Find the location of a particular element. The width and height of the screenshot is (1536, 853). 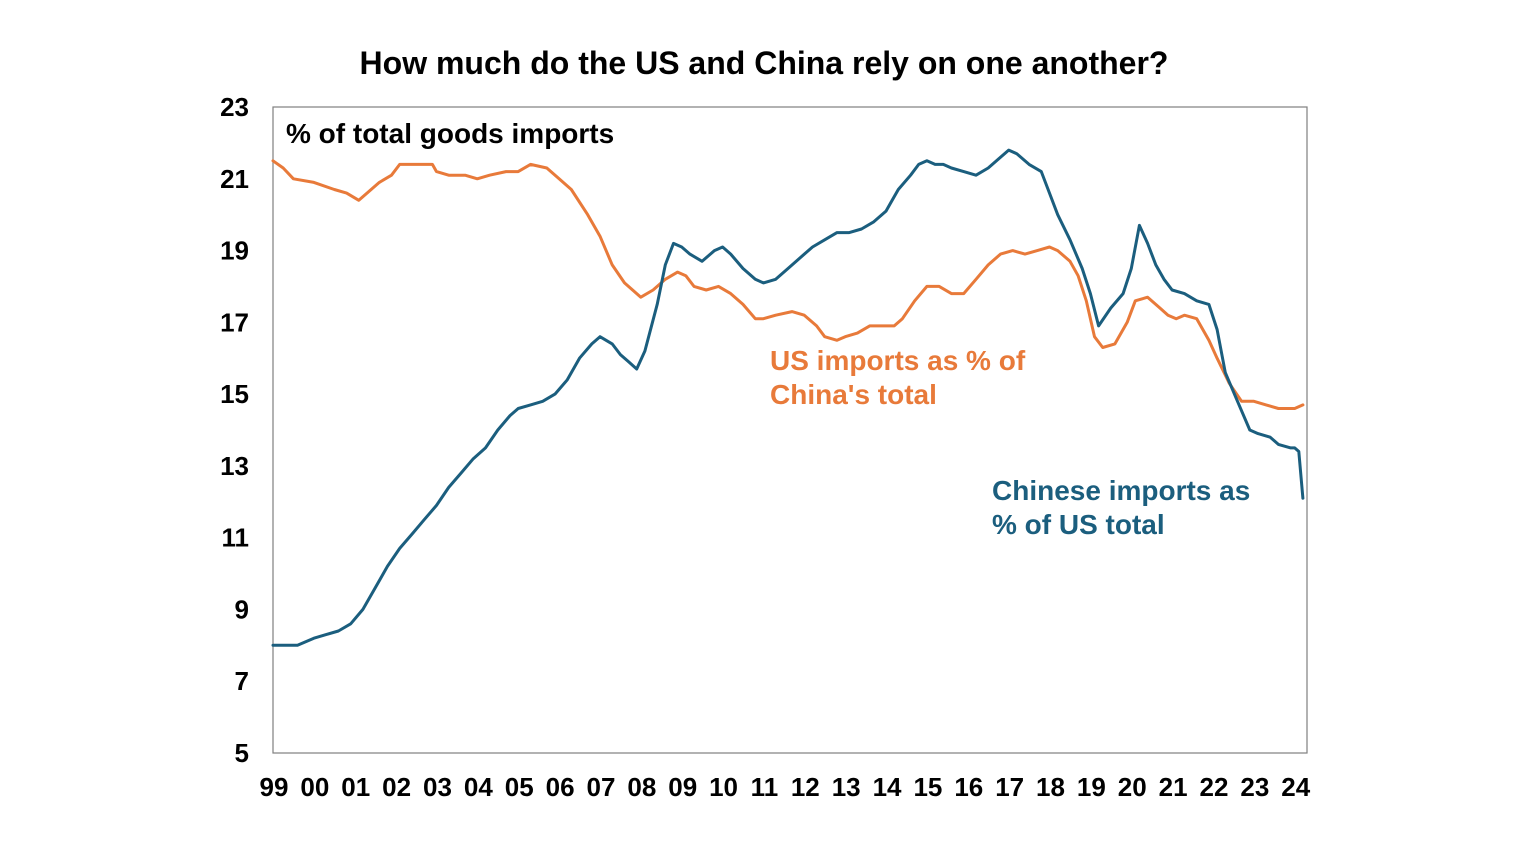

x-tick-label: 06 is located at coordinates (560, 787).